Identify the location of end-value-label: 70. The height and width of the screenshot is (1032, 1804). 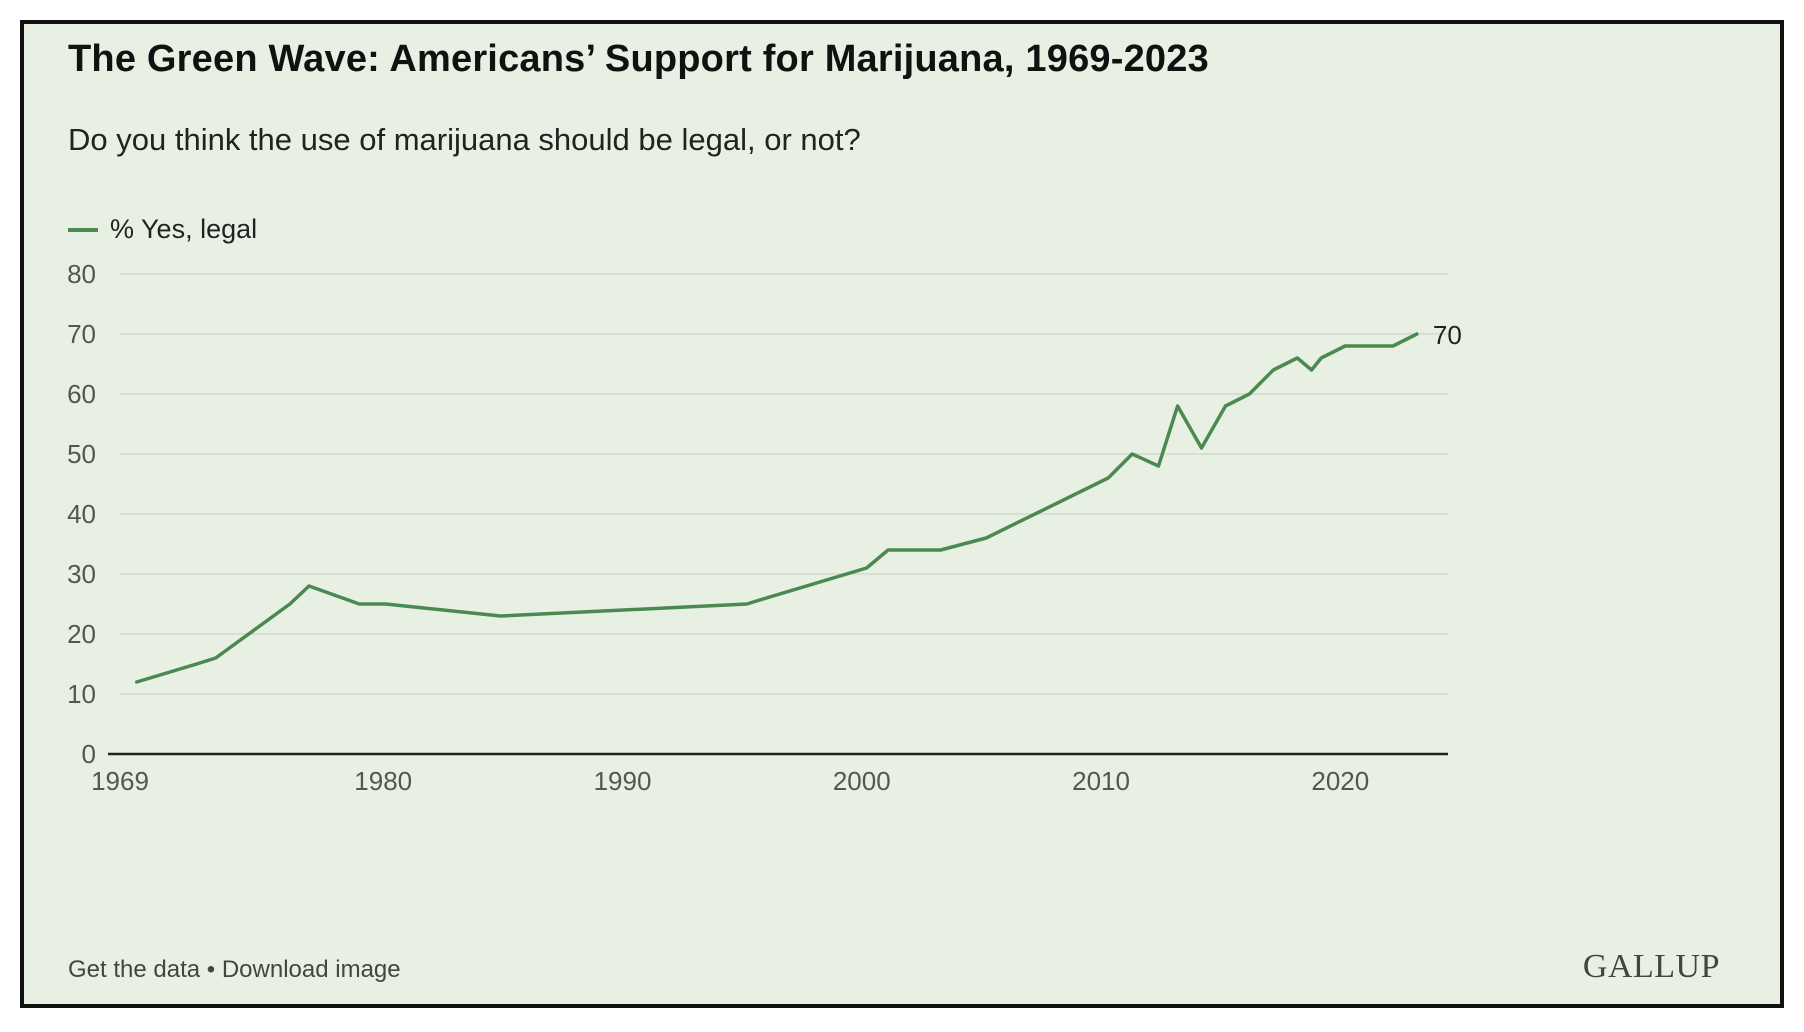
(1447, 335).